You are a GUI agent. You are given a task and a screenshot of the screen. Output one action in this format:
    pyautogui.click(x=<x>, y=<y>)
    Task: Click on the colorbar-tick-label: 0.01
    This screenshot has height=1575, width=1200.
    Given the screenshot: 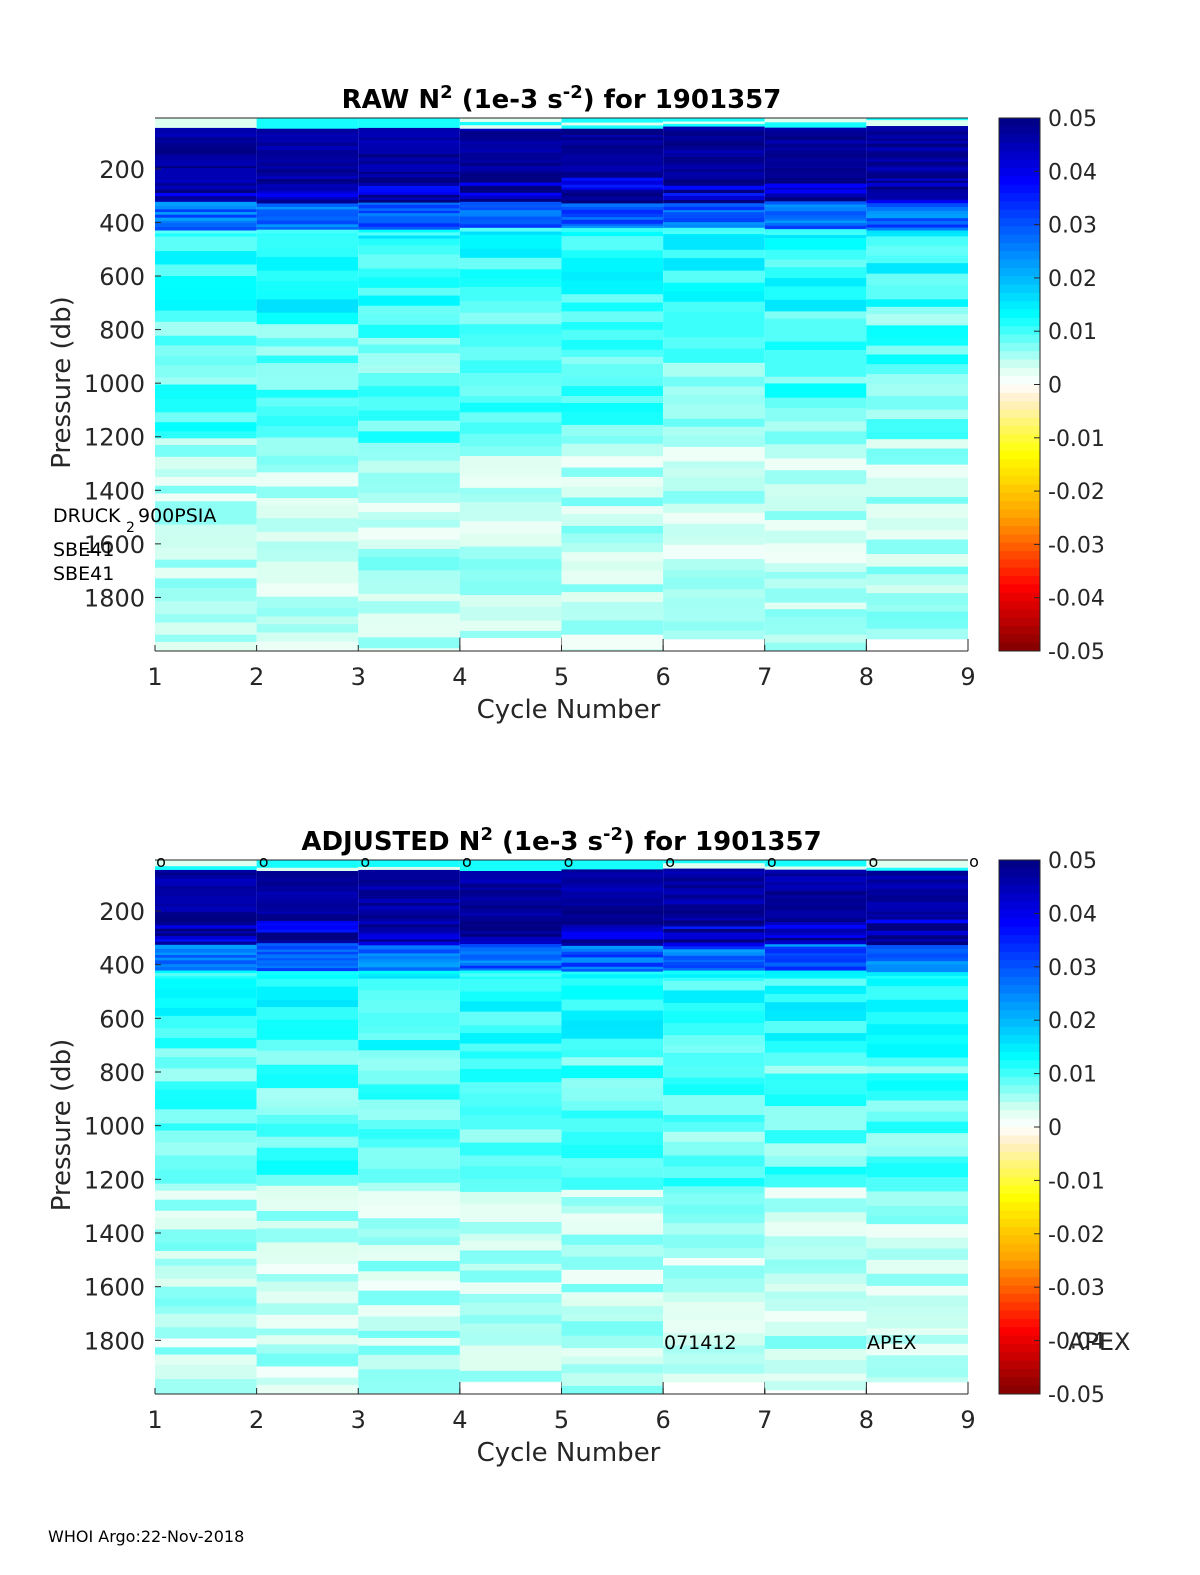 What is the action you would take?
    pyautogui.click(x=1072, y=1075)
    